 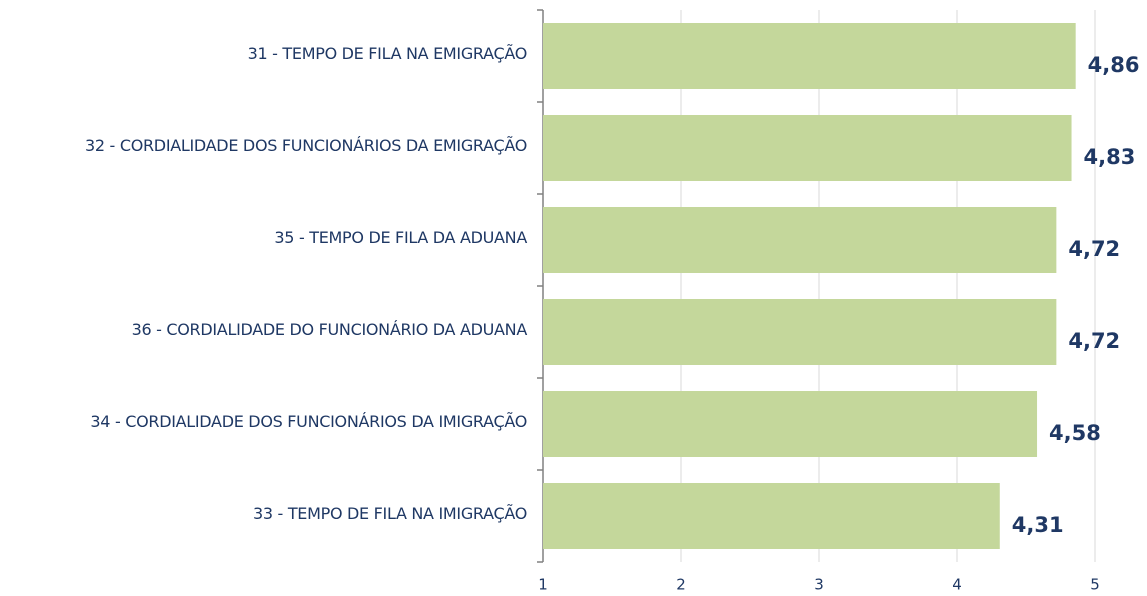 I want to click on value-label: 4,31, so click(x=1038, y=525).